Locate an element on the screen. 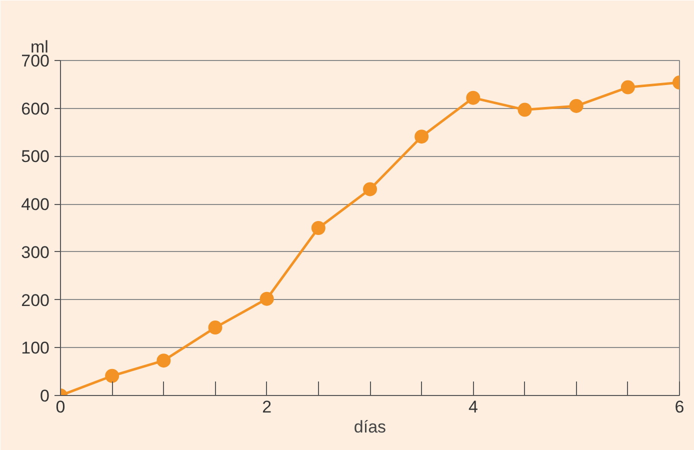  y-tick-label: 500 is located at coordinates (35, 156).